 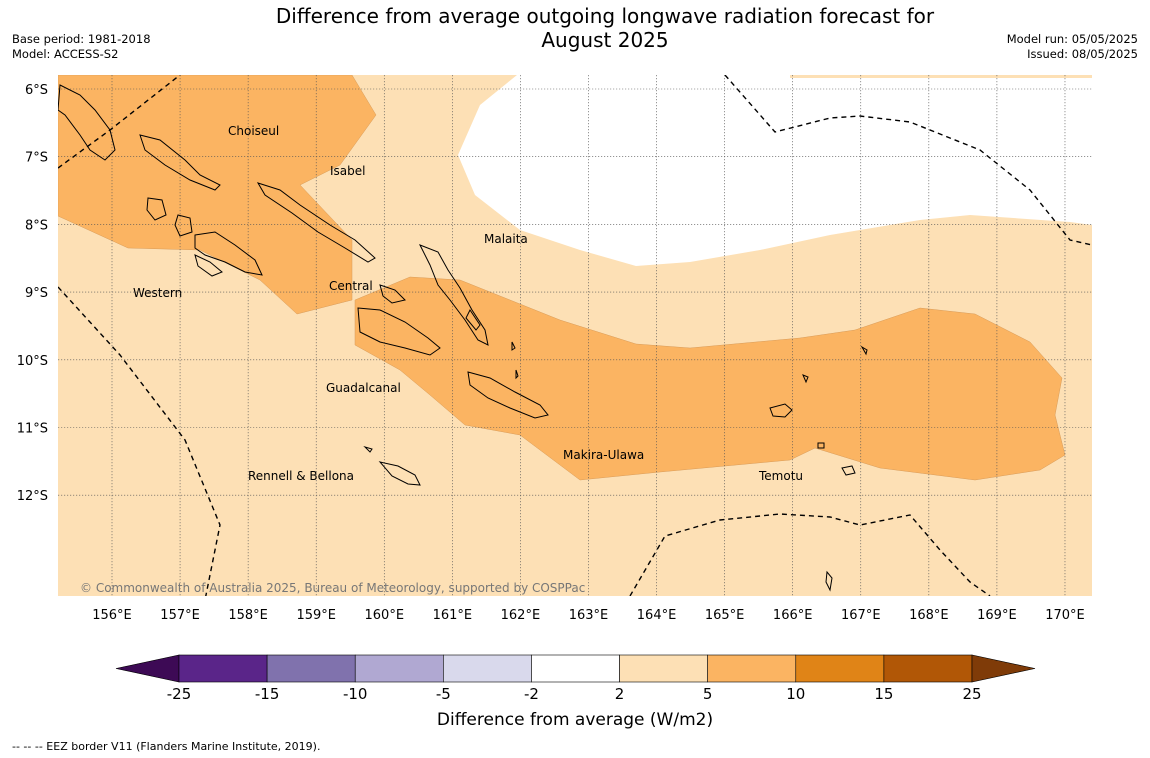 What do you see at coordinates (1072, 39) in the screenshot?
I see `model-run: Model run: 05/05/2025` at bounding box center [1072, 39].